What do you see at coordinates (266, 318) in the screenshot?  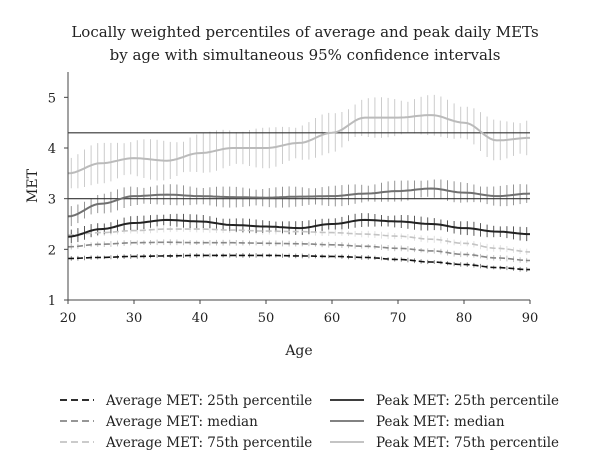 I see `x-tick-label: 50` at bounding box center [266, 318].